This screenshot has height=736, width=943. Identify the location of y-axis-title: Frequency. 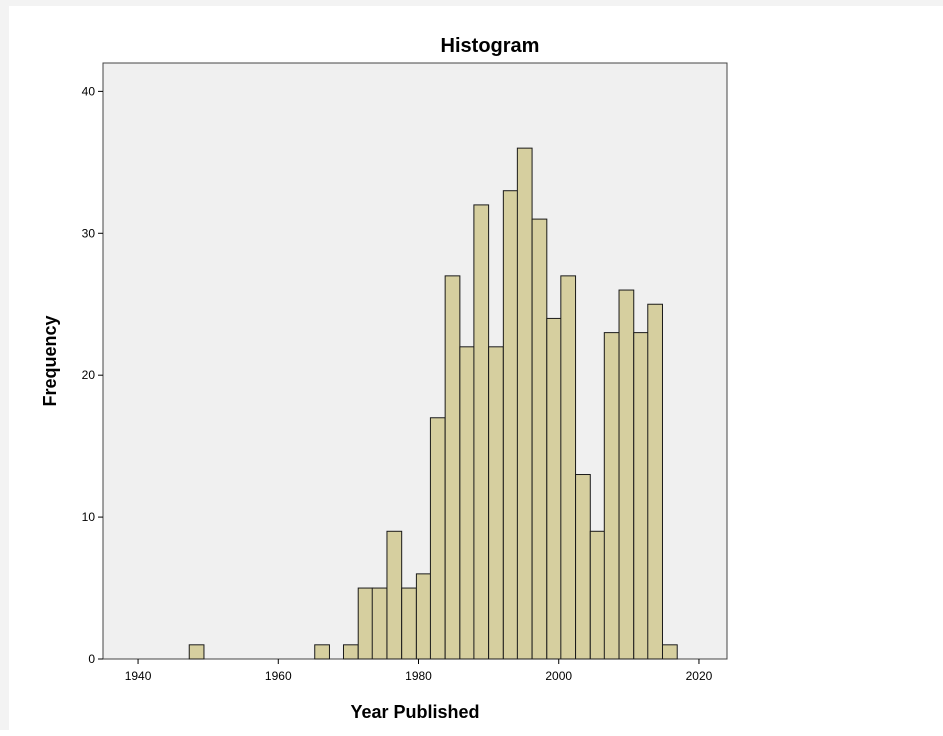
(50, 360).